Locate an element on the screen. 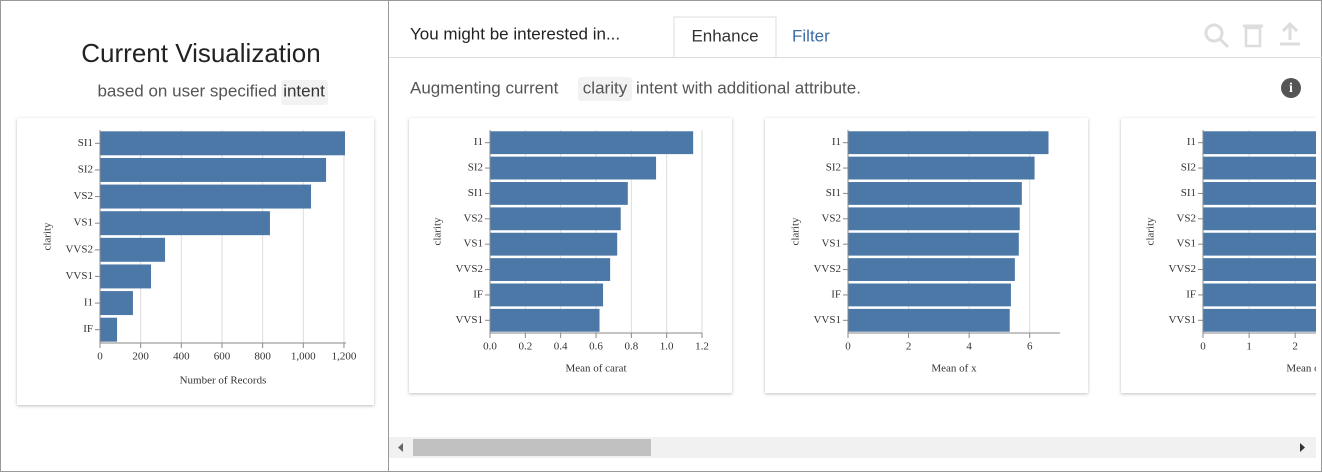  x-tick-label: 1,000 is located at coordinates (303, 357).